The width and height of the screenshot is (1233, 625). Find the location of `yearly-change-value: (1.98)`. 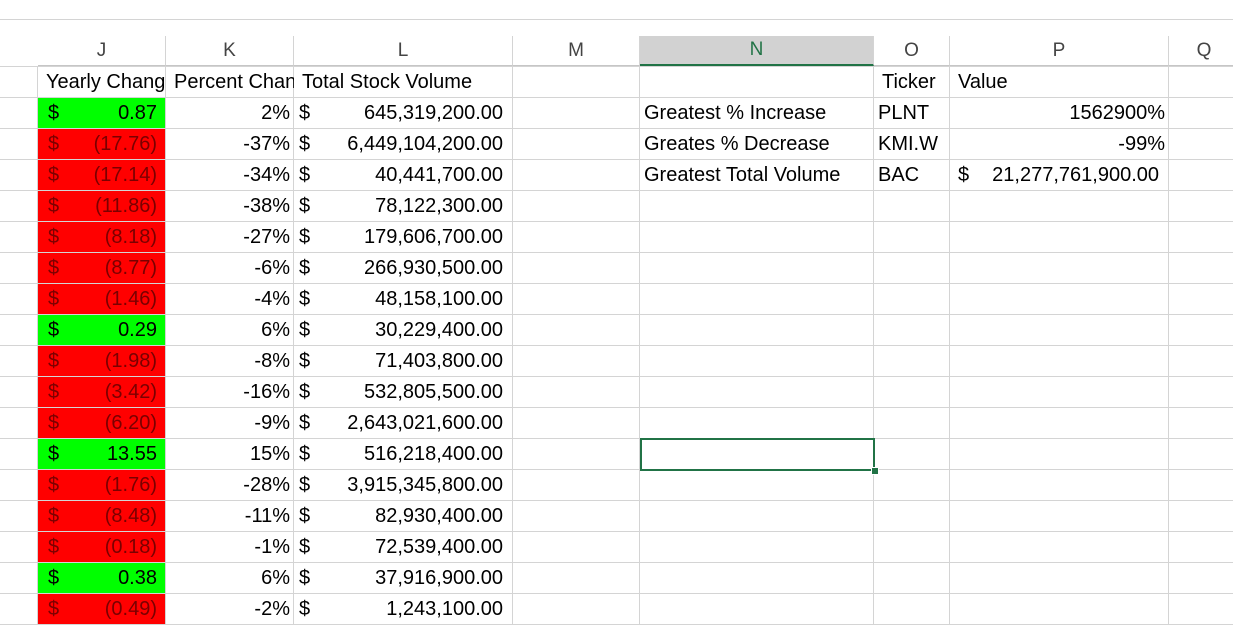

yearly-change-value: (1.98) is located at coordinates (130, 361).